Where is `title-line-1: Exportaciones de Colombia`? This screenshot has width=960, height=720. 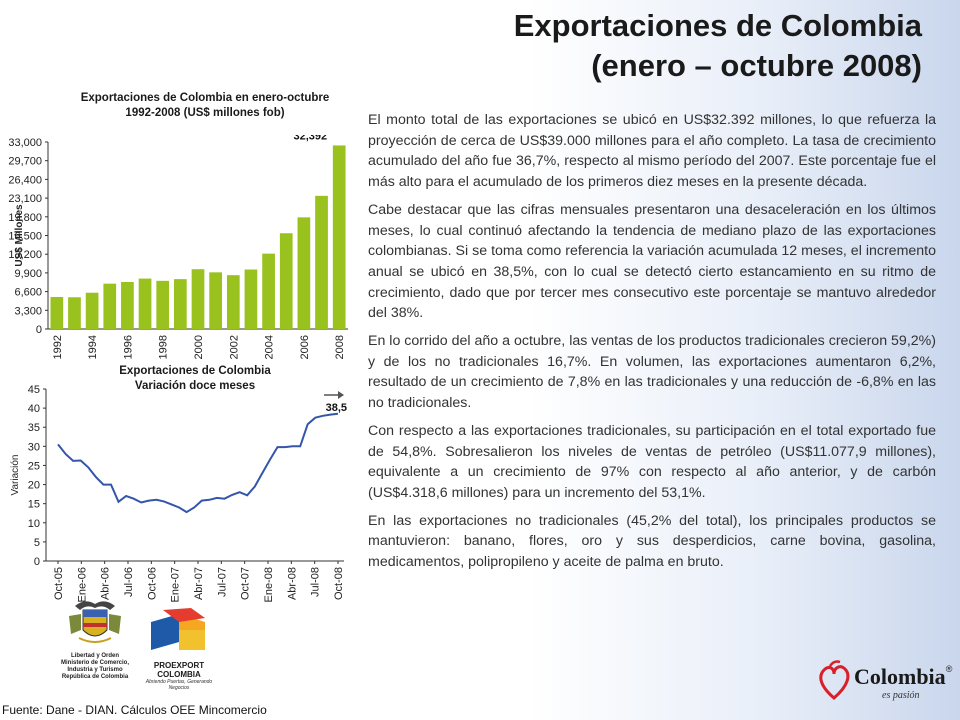 title-line-1: Exportaciones de Colombia is located at coordinates (717, 25).